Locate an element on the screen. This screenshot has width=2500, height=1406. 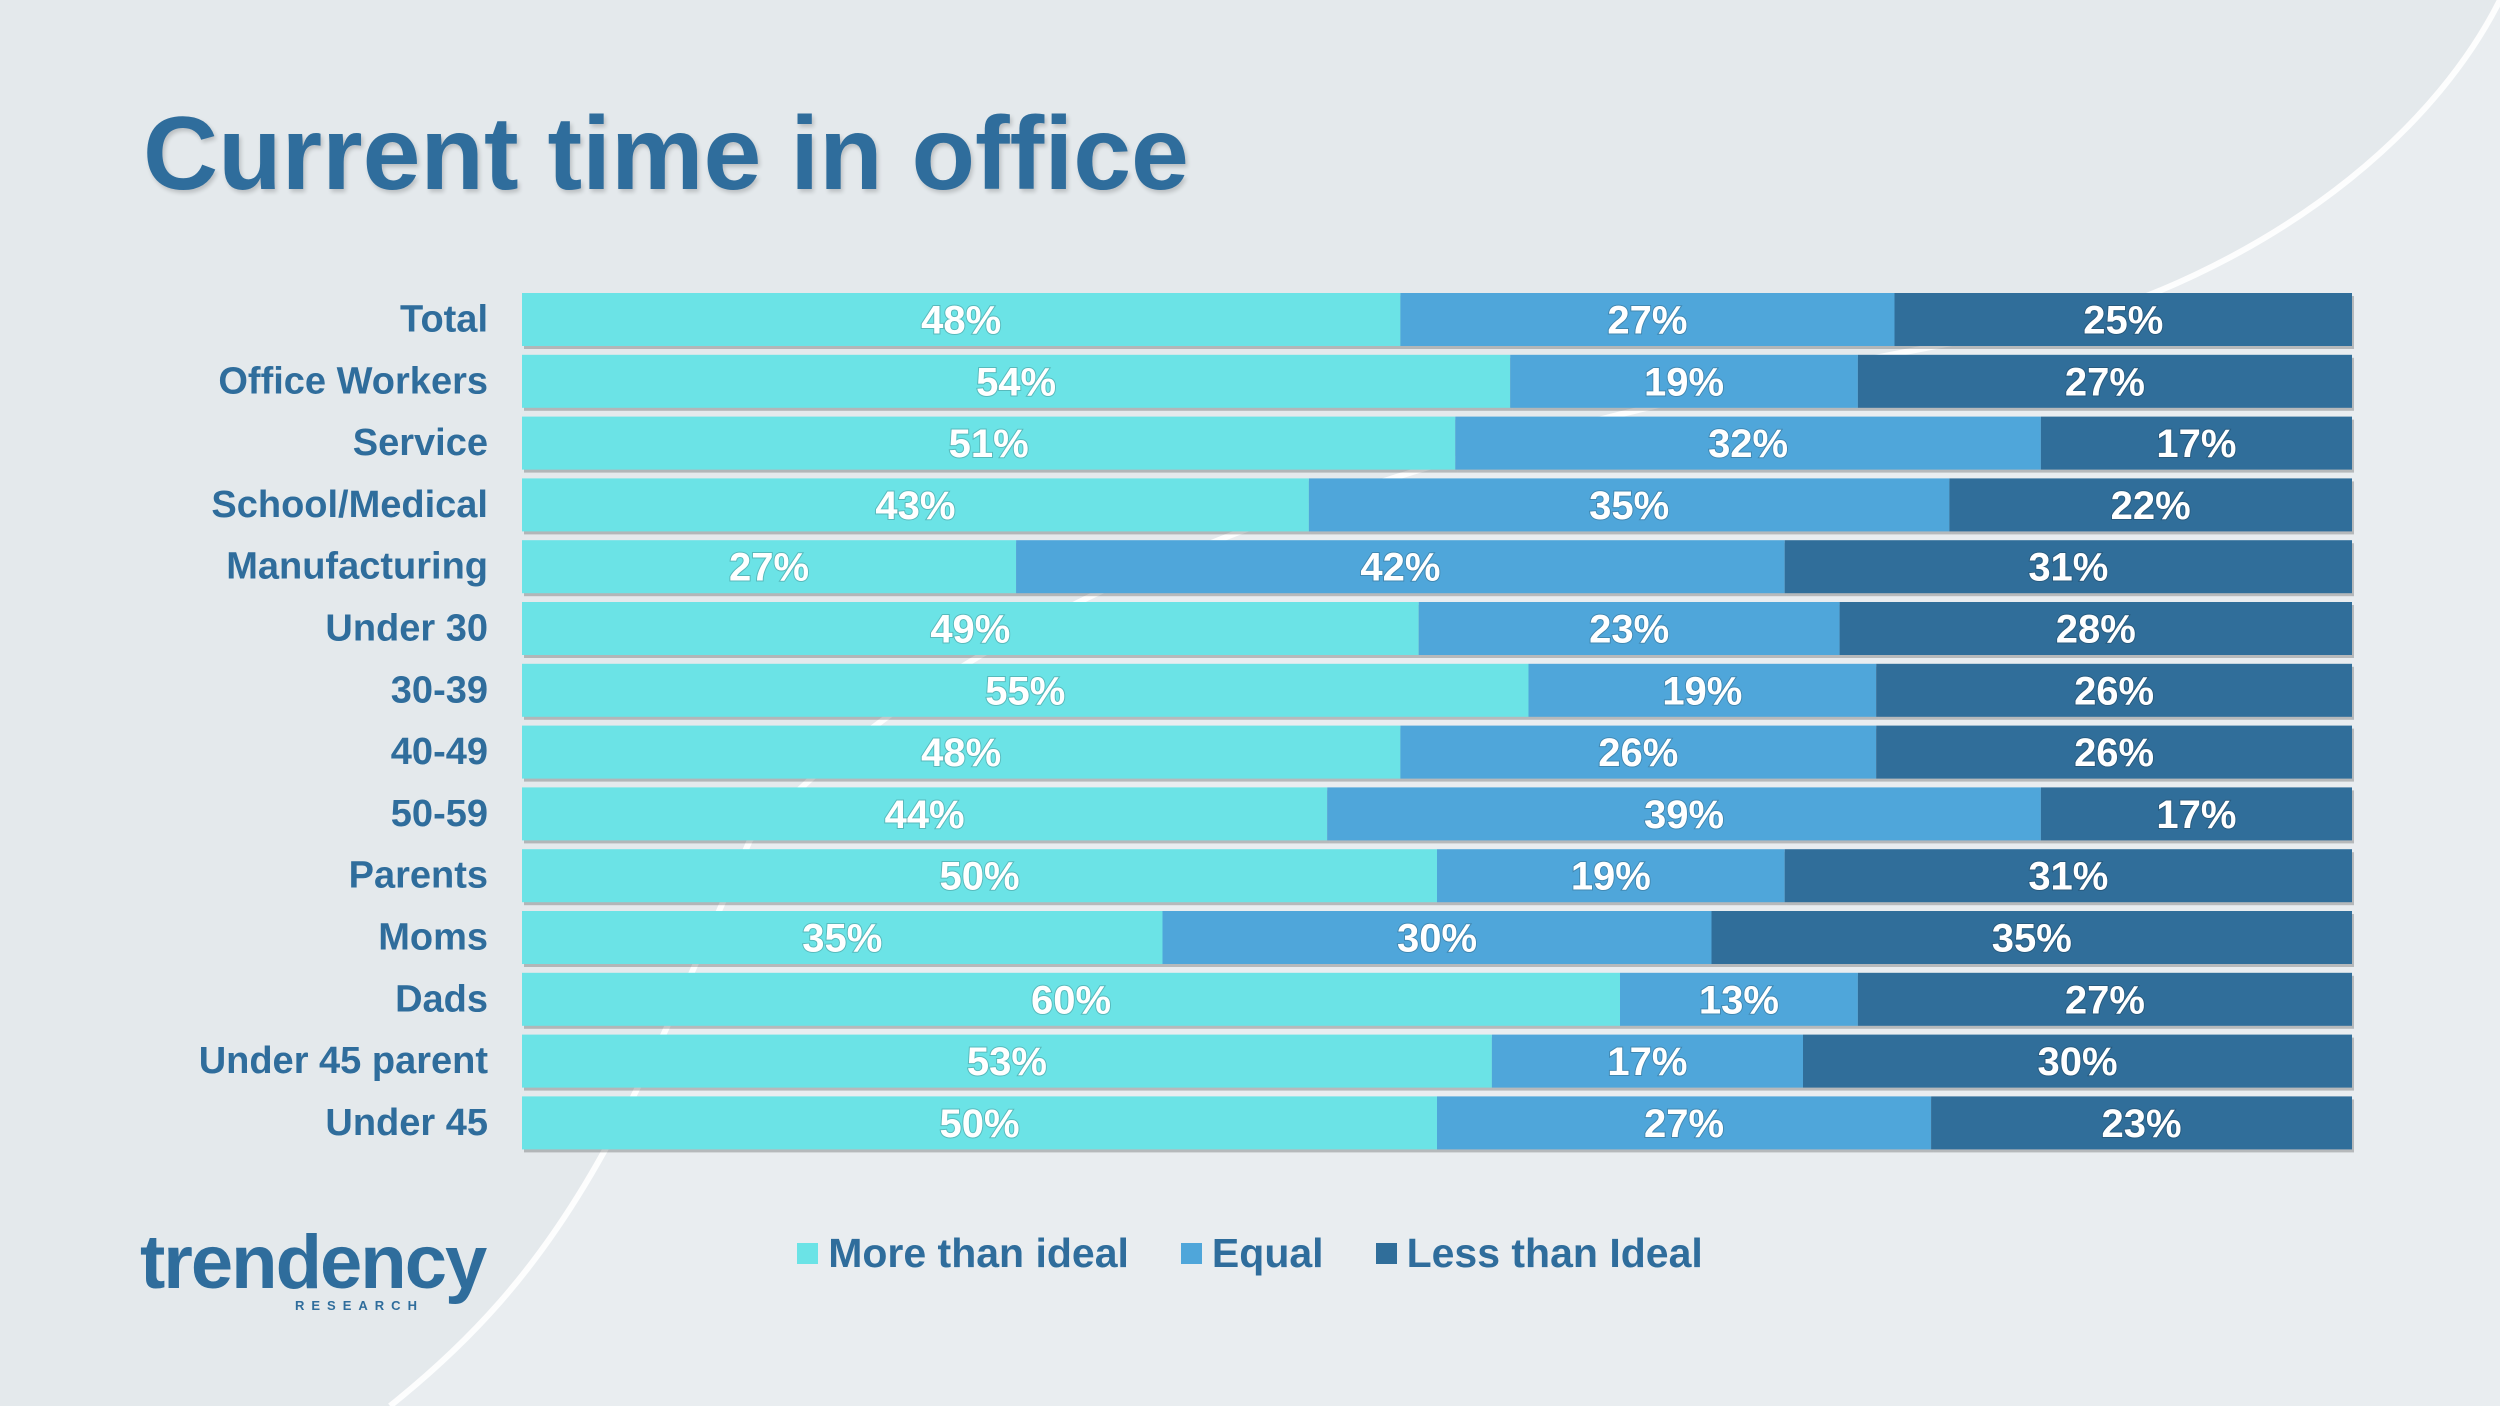
value-label-under-45-more-than-ideal: 50% is located at coordinates (979, 1124).